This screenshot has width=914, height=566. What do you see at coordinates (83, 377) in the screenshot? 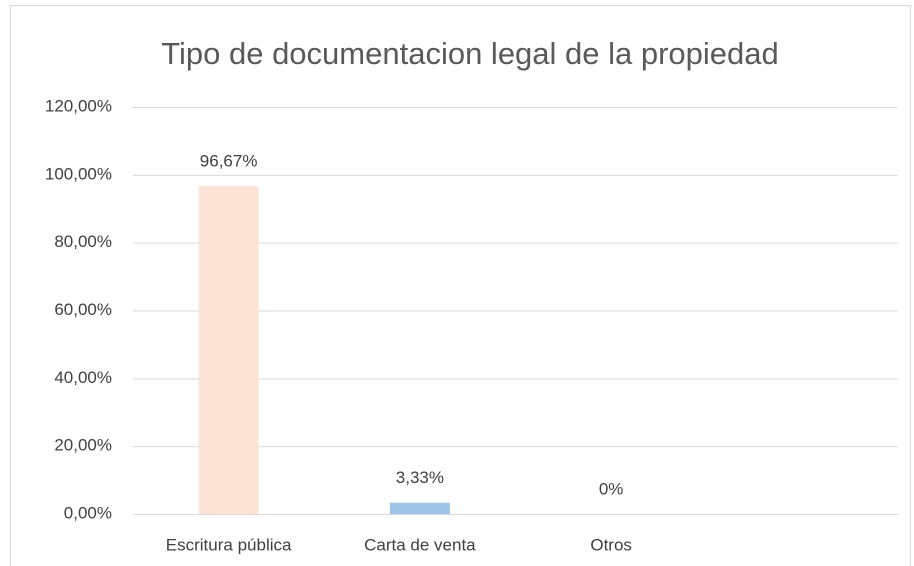
I see `y-tick-label: 40,00%` at bounding box center [83, 377].